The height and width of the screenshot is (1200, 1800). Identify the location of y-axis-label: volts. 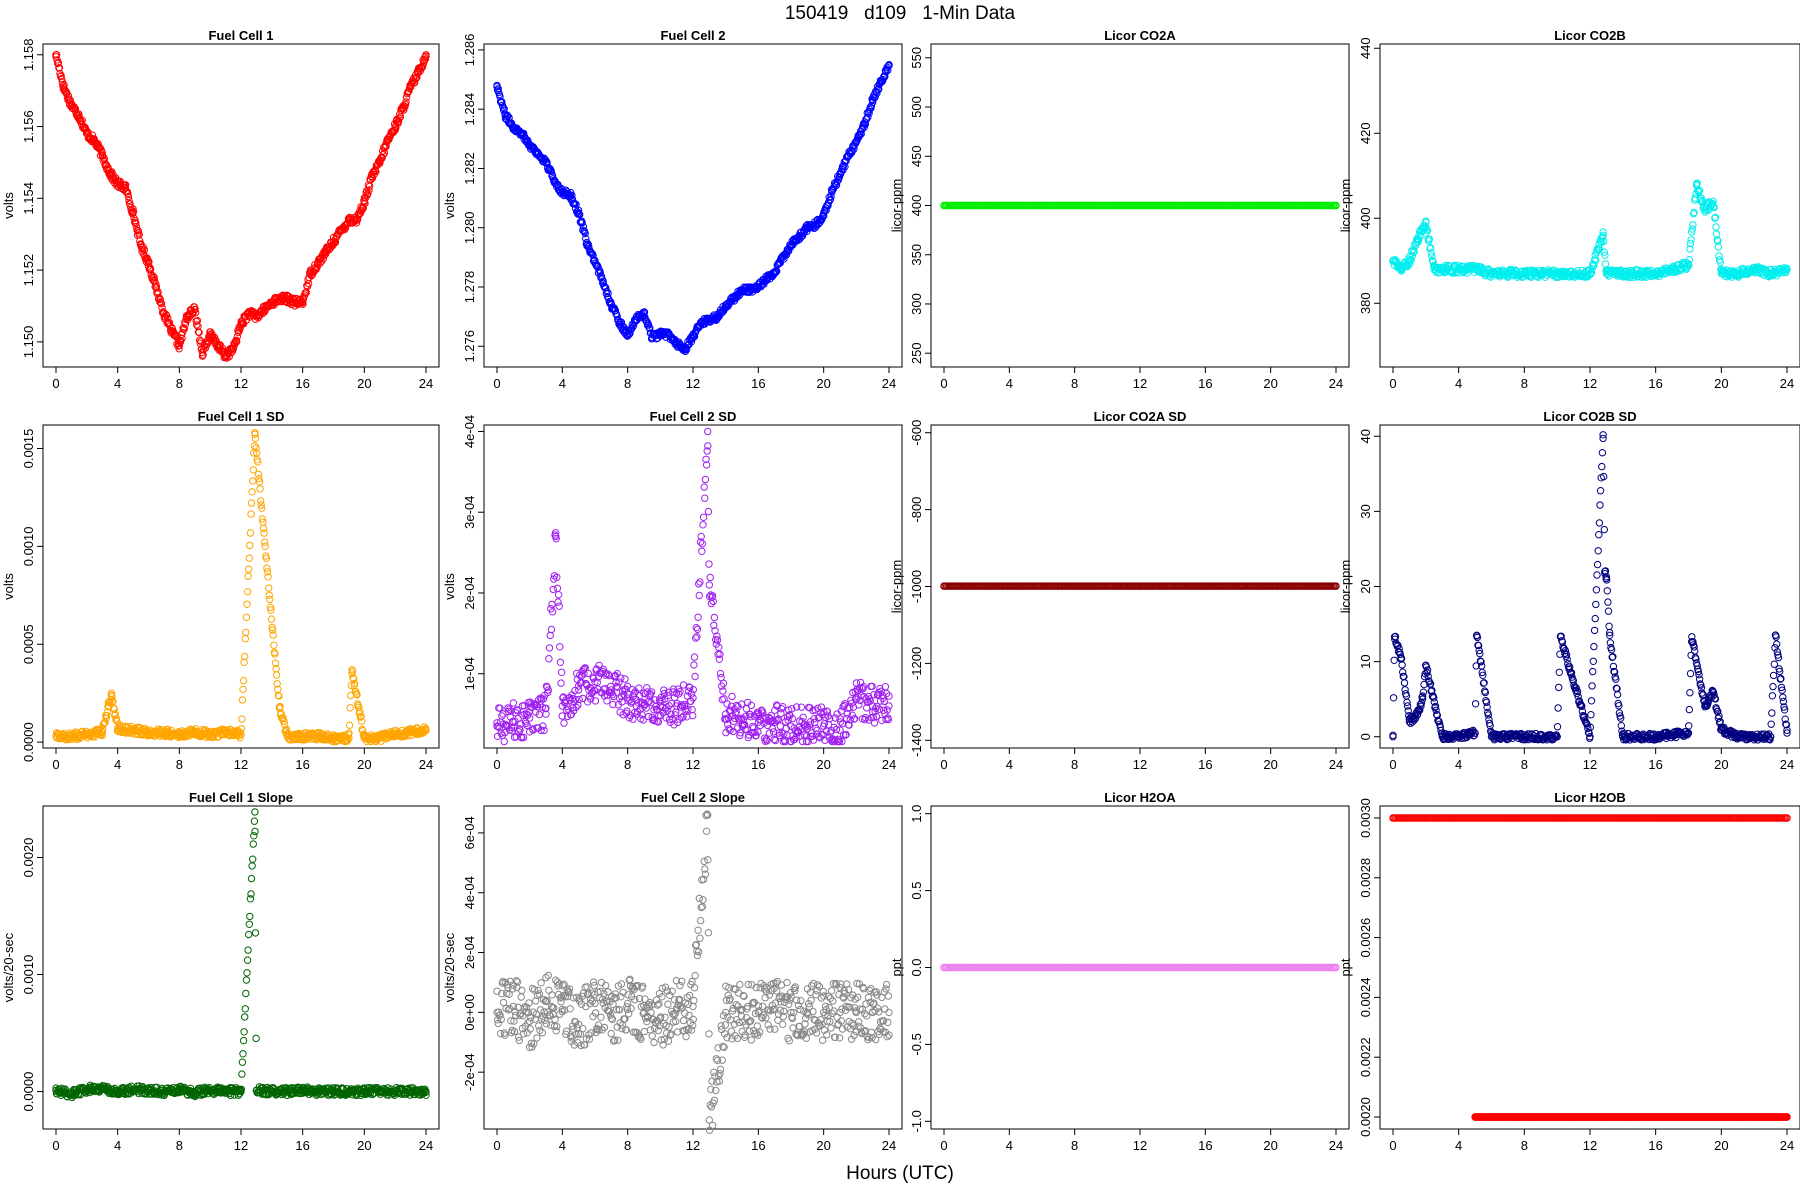
(8, 205).